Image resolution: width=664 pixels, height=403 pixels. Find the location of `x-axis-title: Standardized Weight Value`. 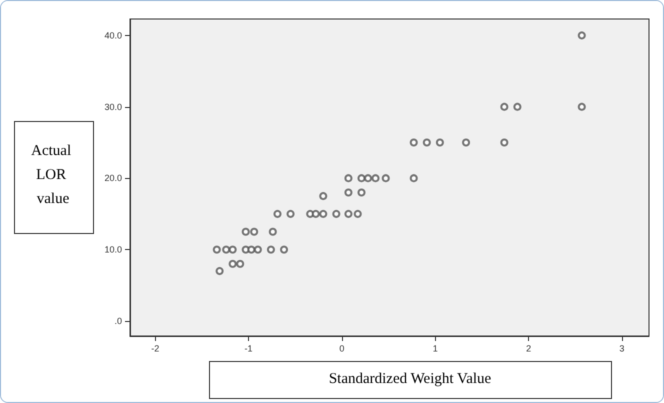

x-axis-title: Standardized Weight Value is located at coordinates (410, 379).